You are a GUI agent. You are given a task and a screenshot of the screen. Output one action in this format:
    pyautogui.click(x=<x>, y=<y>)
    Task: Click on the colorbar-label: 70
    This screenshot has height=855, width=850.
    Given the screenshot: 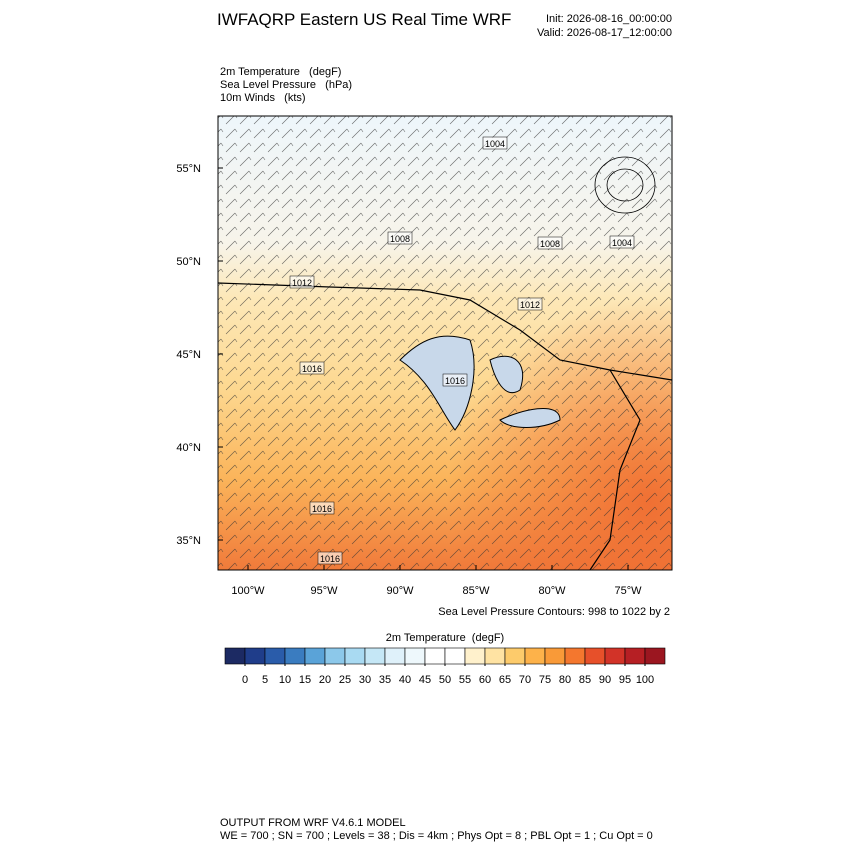 What is the action you would take?
    pyautogui.click(x=525, y=680)
    